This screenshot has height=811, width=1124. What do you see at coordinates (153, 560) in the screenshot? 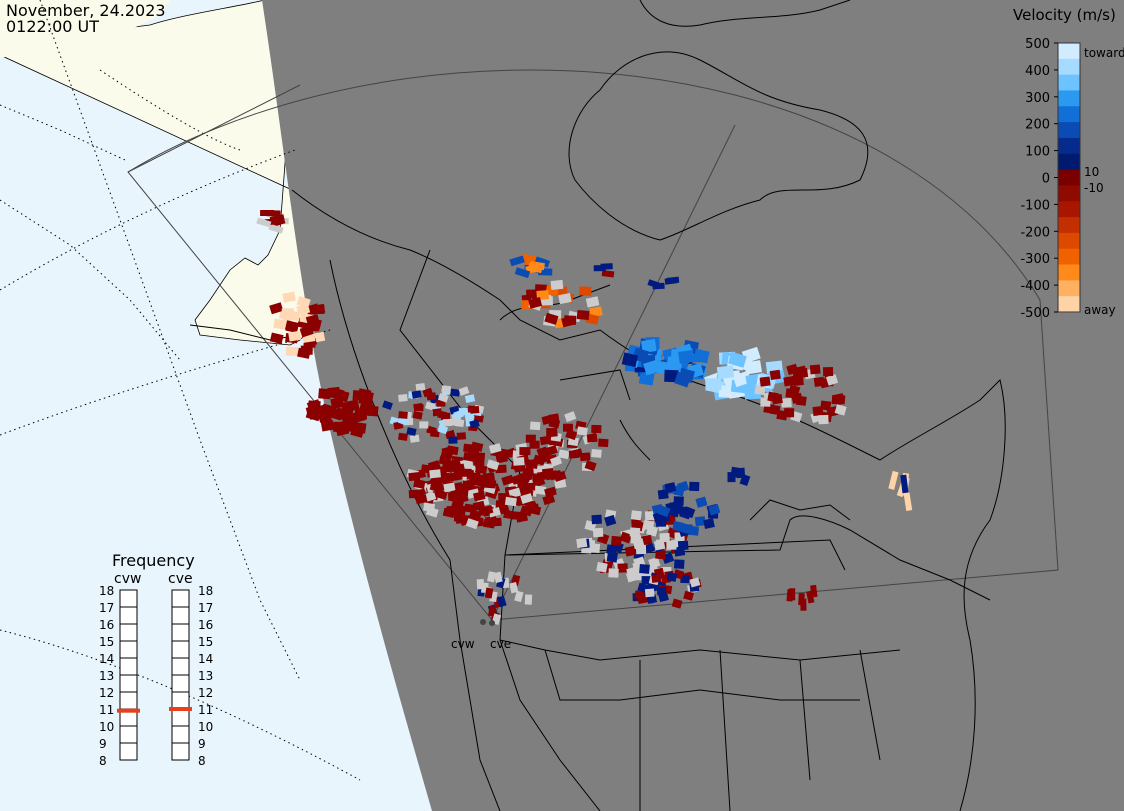
I see `frequency-title: Frequency` at bounding box center [153, 560].